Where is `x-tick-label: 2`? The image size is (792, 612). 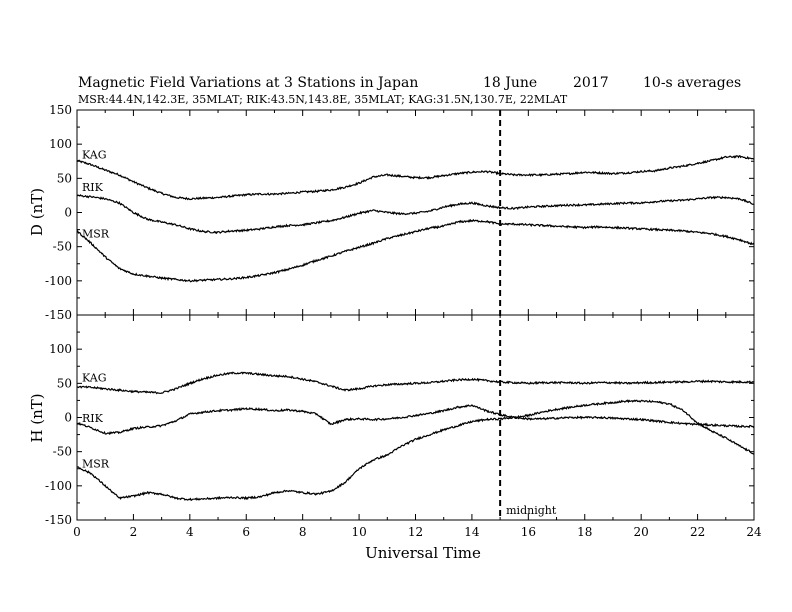
x-tick-label: 2 is located at coordinates (134, 532).